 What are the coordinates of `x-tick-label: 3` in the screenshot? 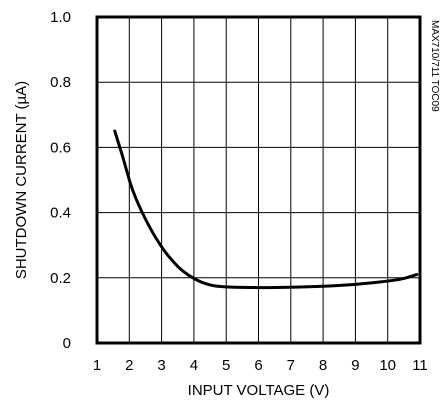 It's located at (161, 365).